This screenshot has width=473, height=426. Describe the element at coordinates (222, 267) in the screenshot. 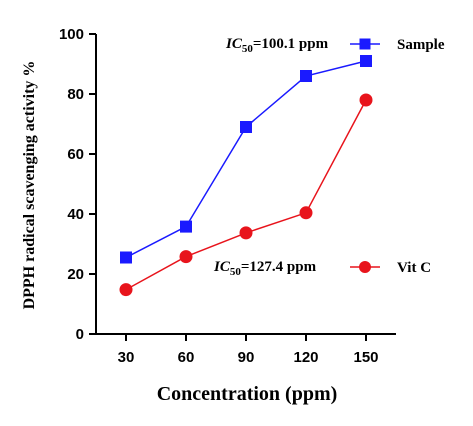

I see `vitc-ic50-prefix: IC` at that location.